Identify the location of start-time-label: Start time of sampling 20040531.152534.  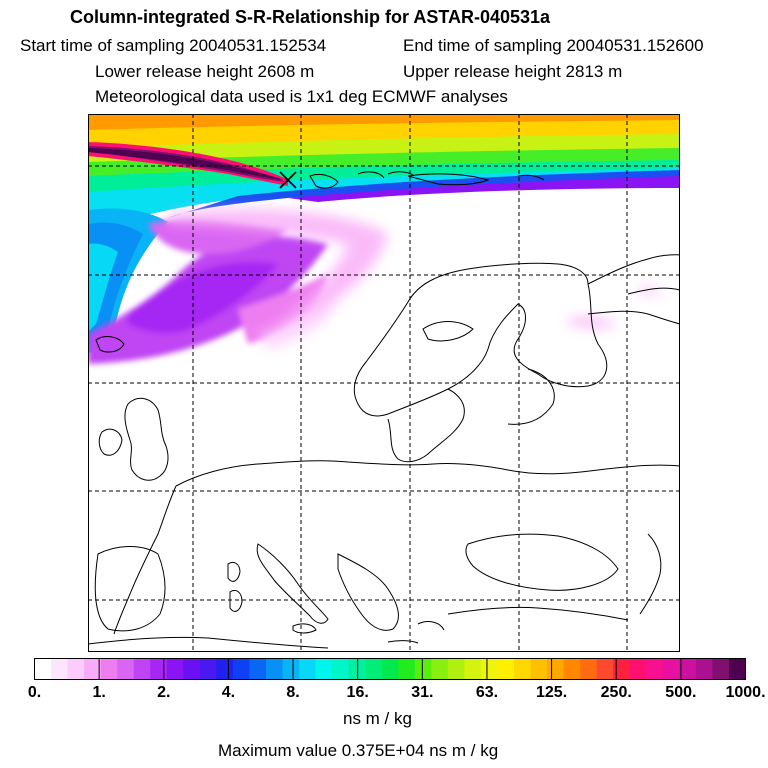
(173, 45).